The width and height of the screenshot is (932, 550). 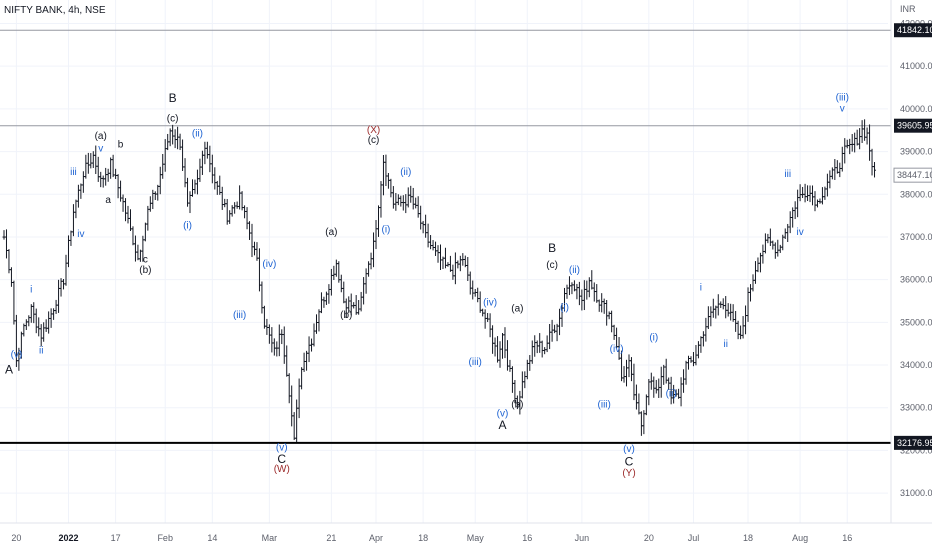 What do you see at coordinates (916, 280) in the screenshot?
I see `y-tick-label: 36000.00` at bounding box center [916, 280].